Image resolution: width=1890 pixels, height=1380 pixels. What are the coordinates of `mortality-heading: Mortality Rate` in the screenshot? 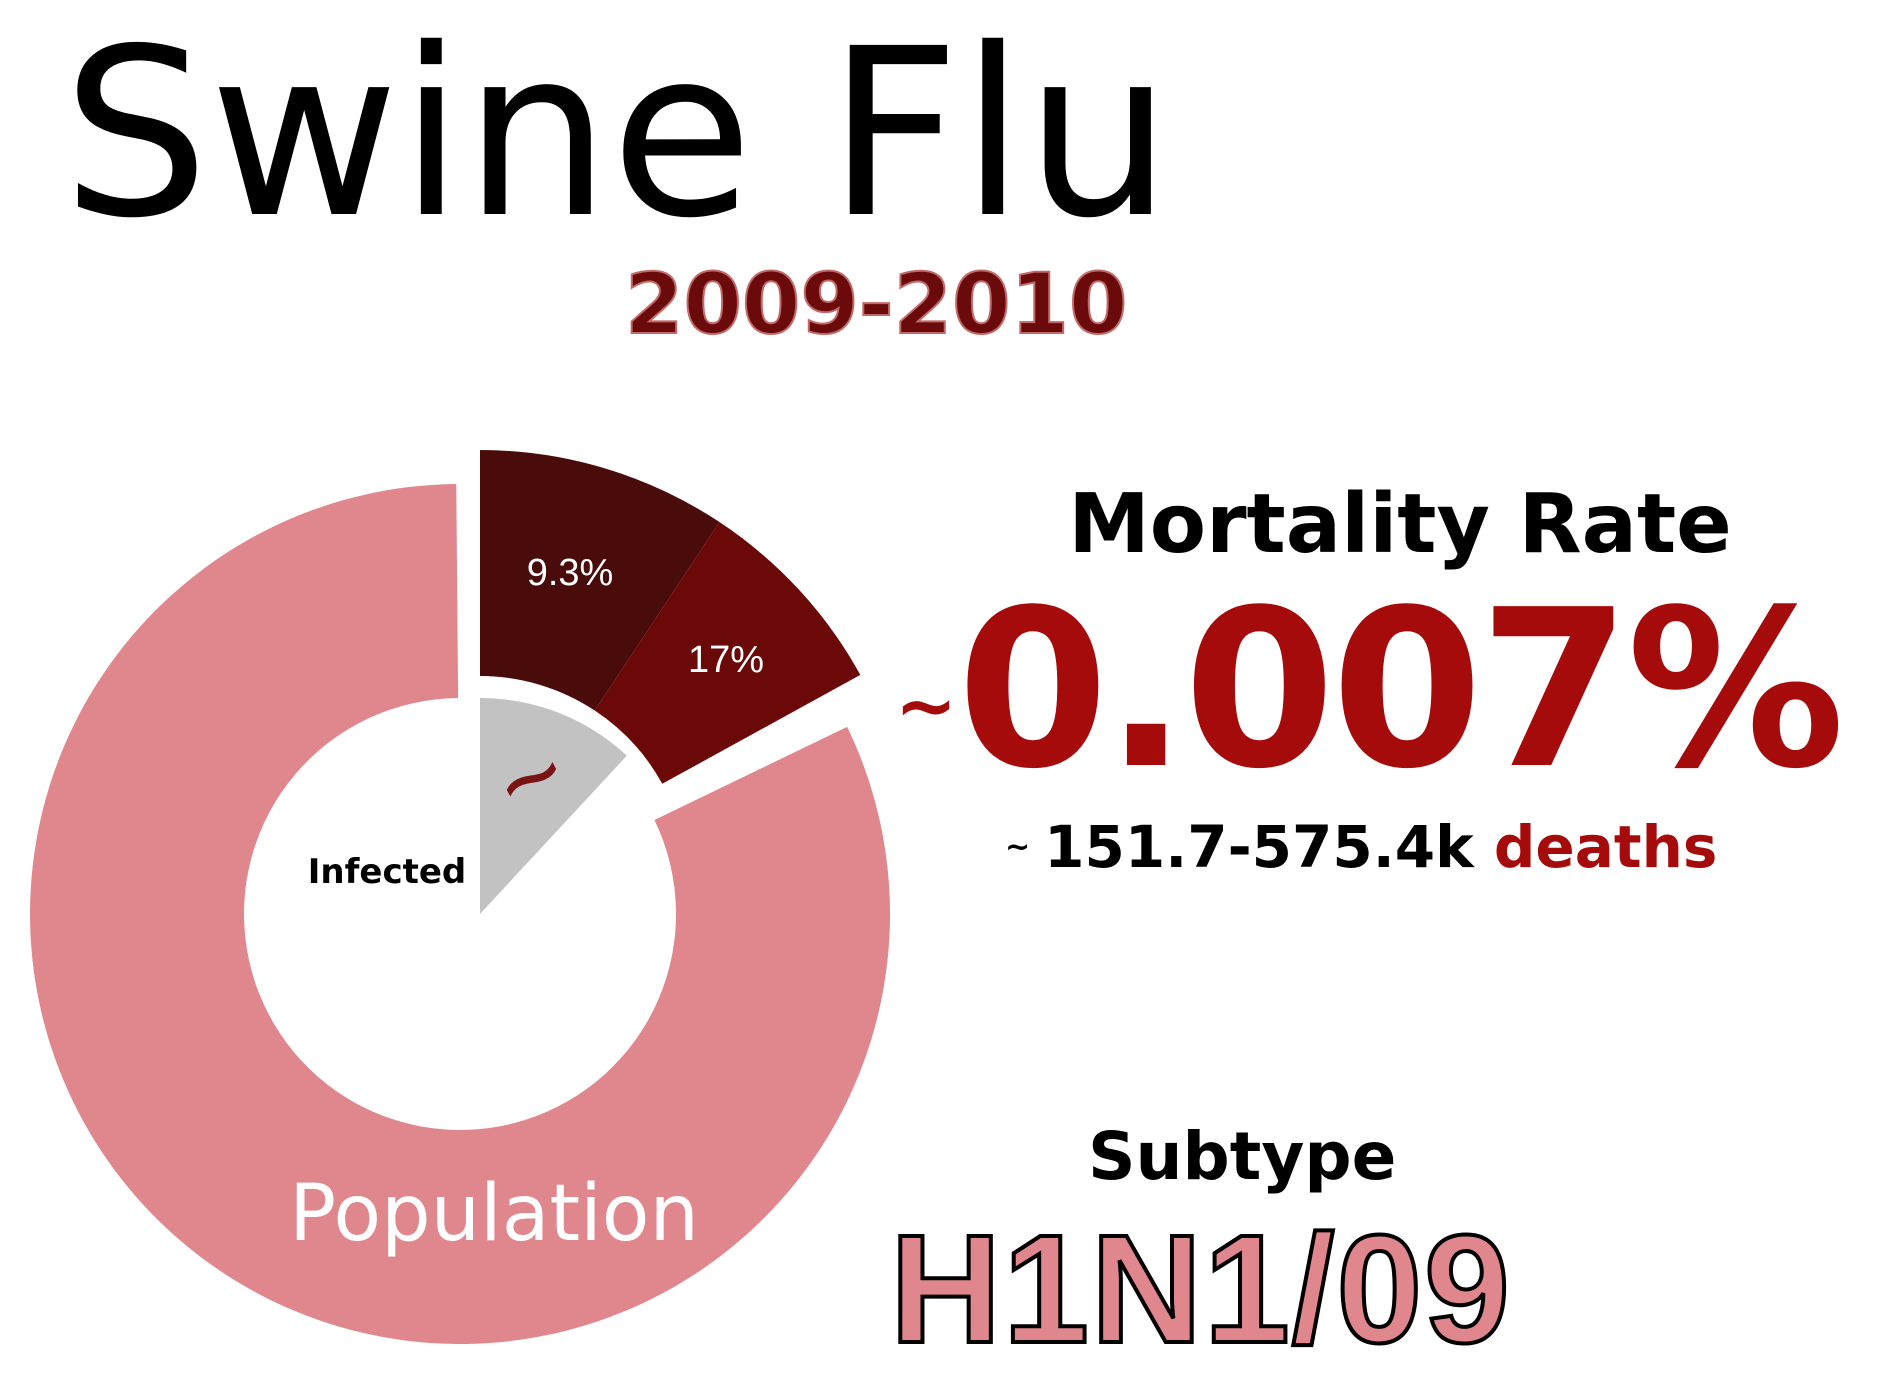 It's located at (1400, 524).